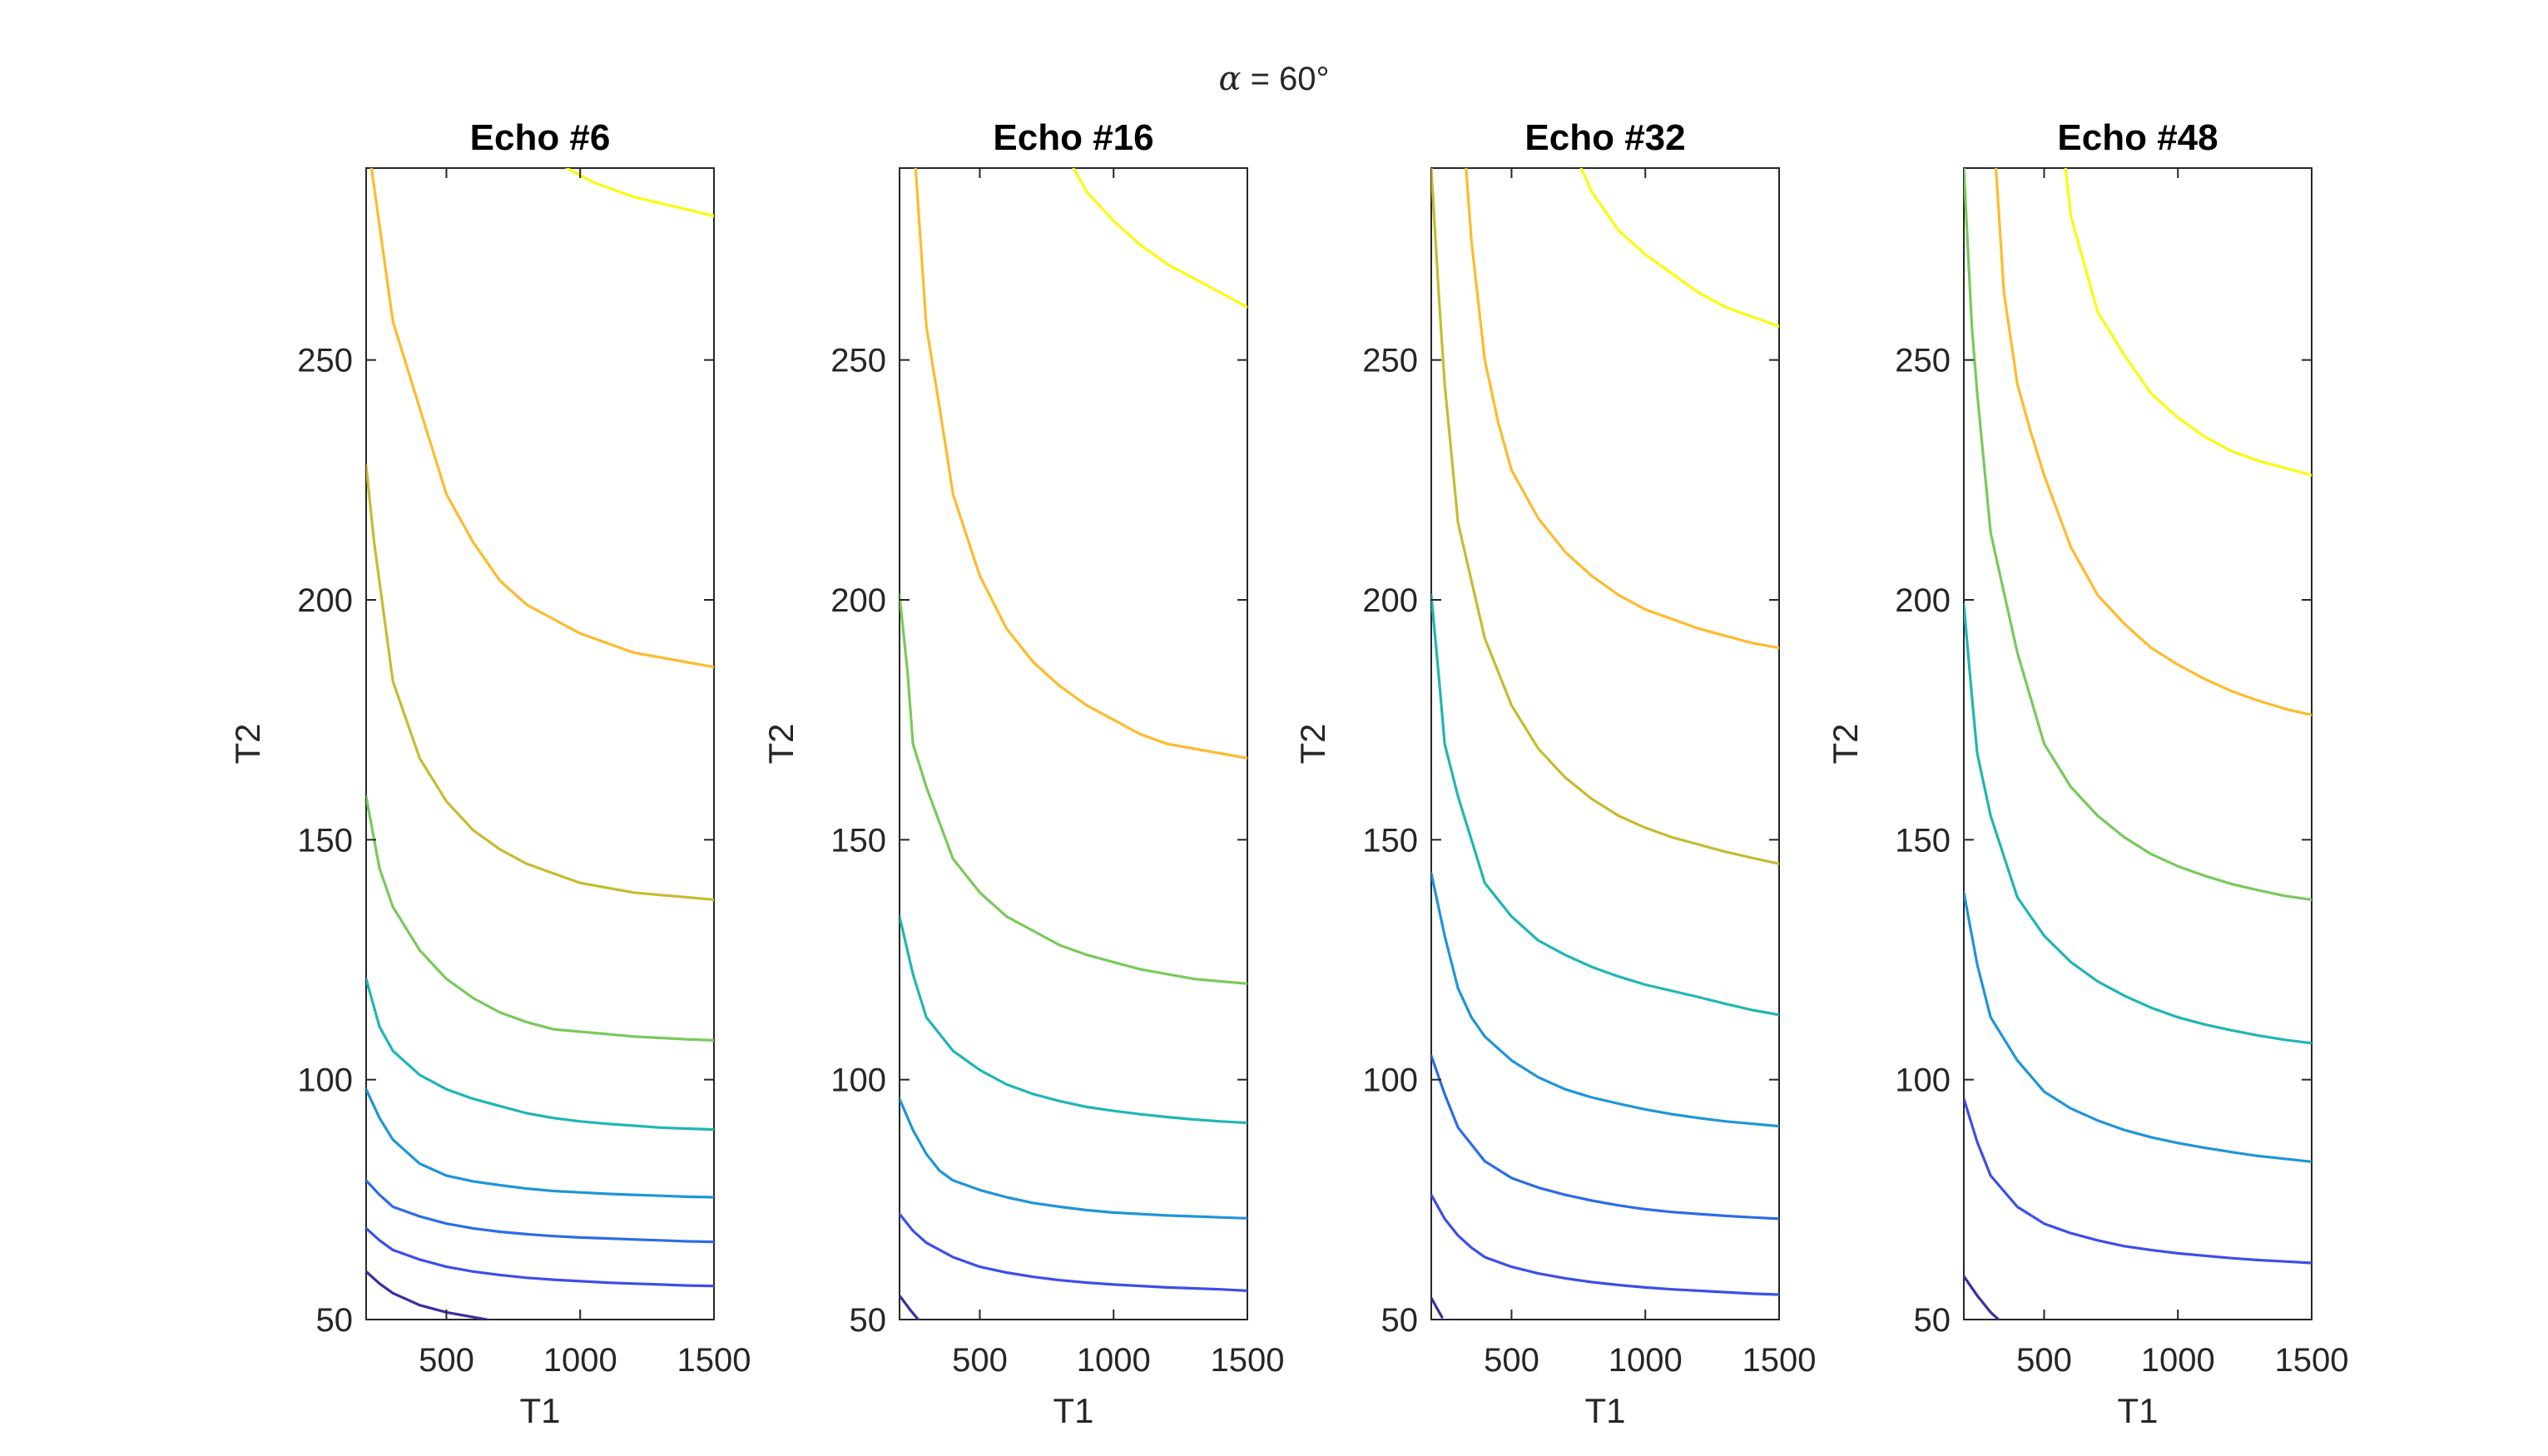 This screenshot has height=1456, width=2548. Describe the element at coordinates (1073, 137) in the screenshot. I see `subplot-title: Echo #16` at that location.